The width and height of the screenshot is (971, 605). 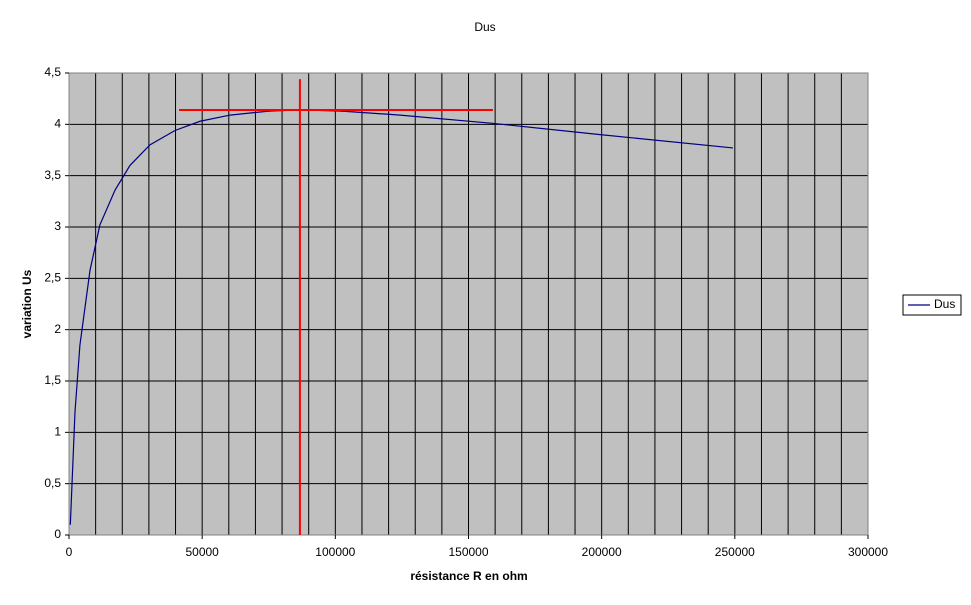 What do you see at coordinates (335, 552) in the screenshot?
I see `x-tick-label: 100000` at bounding box center [335, 552].